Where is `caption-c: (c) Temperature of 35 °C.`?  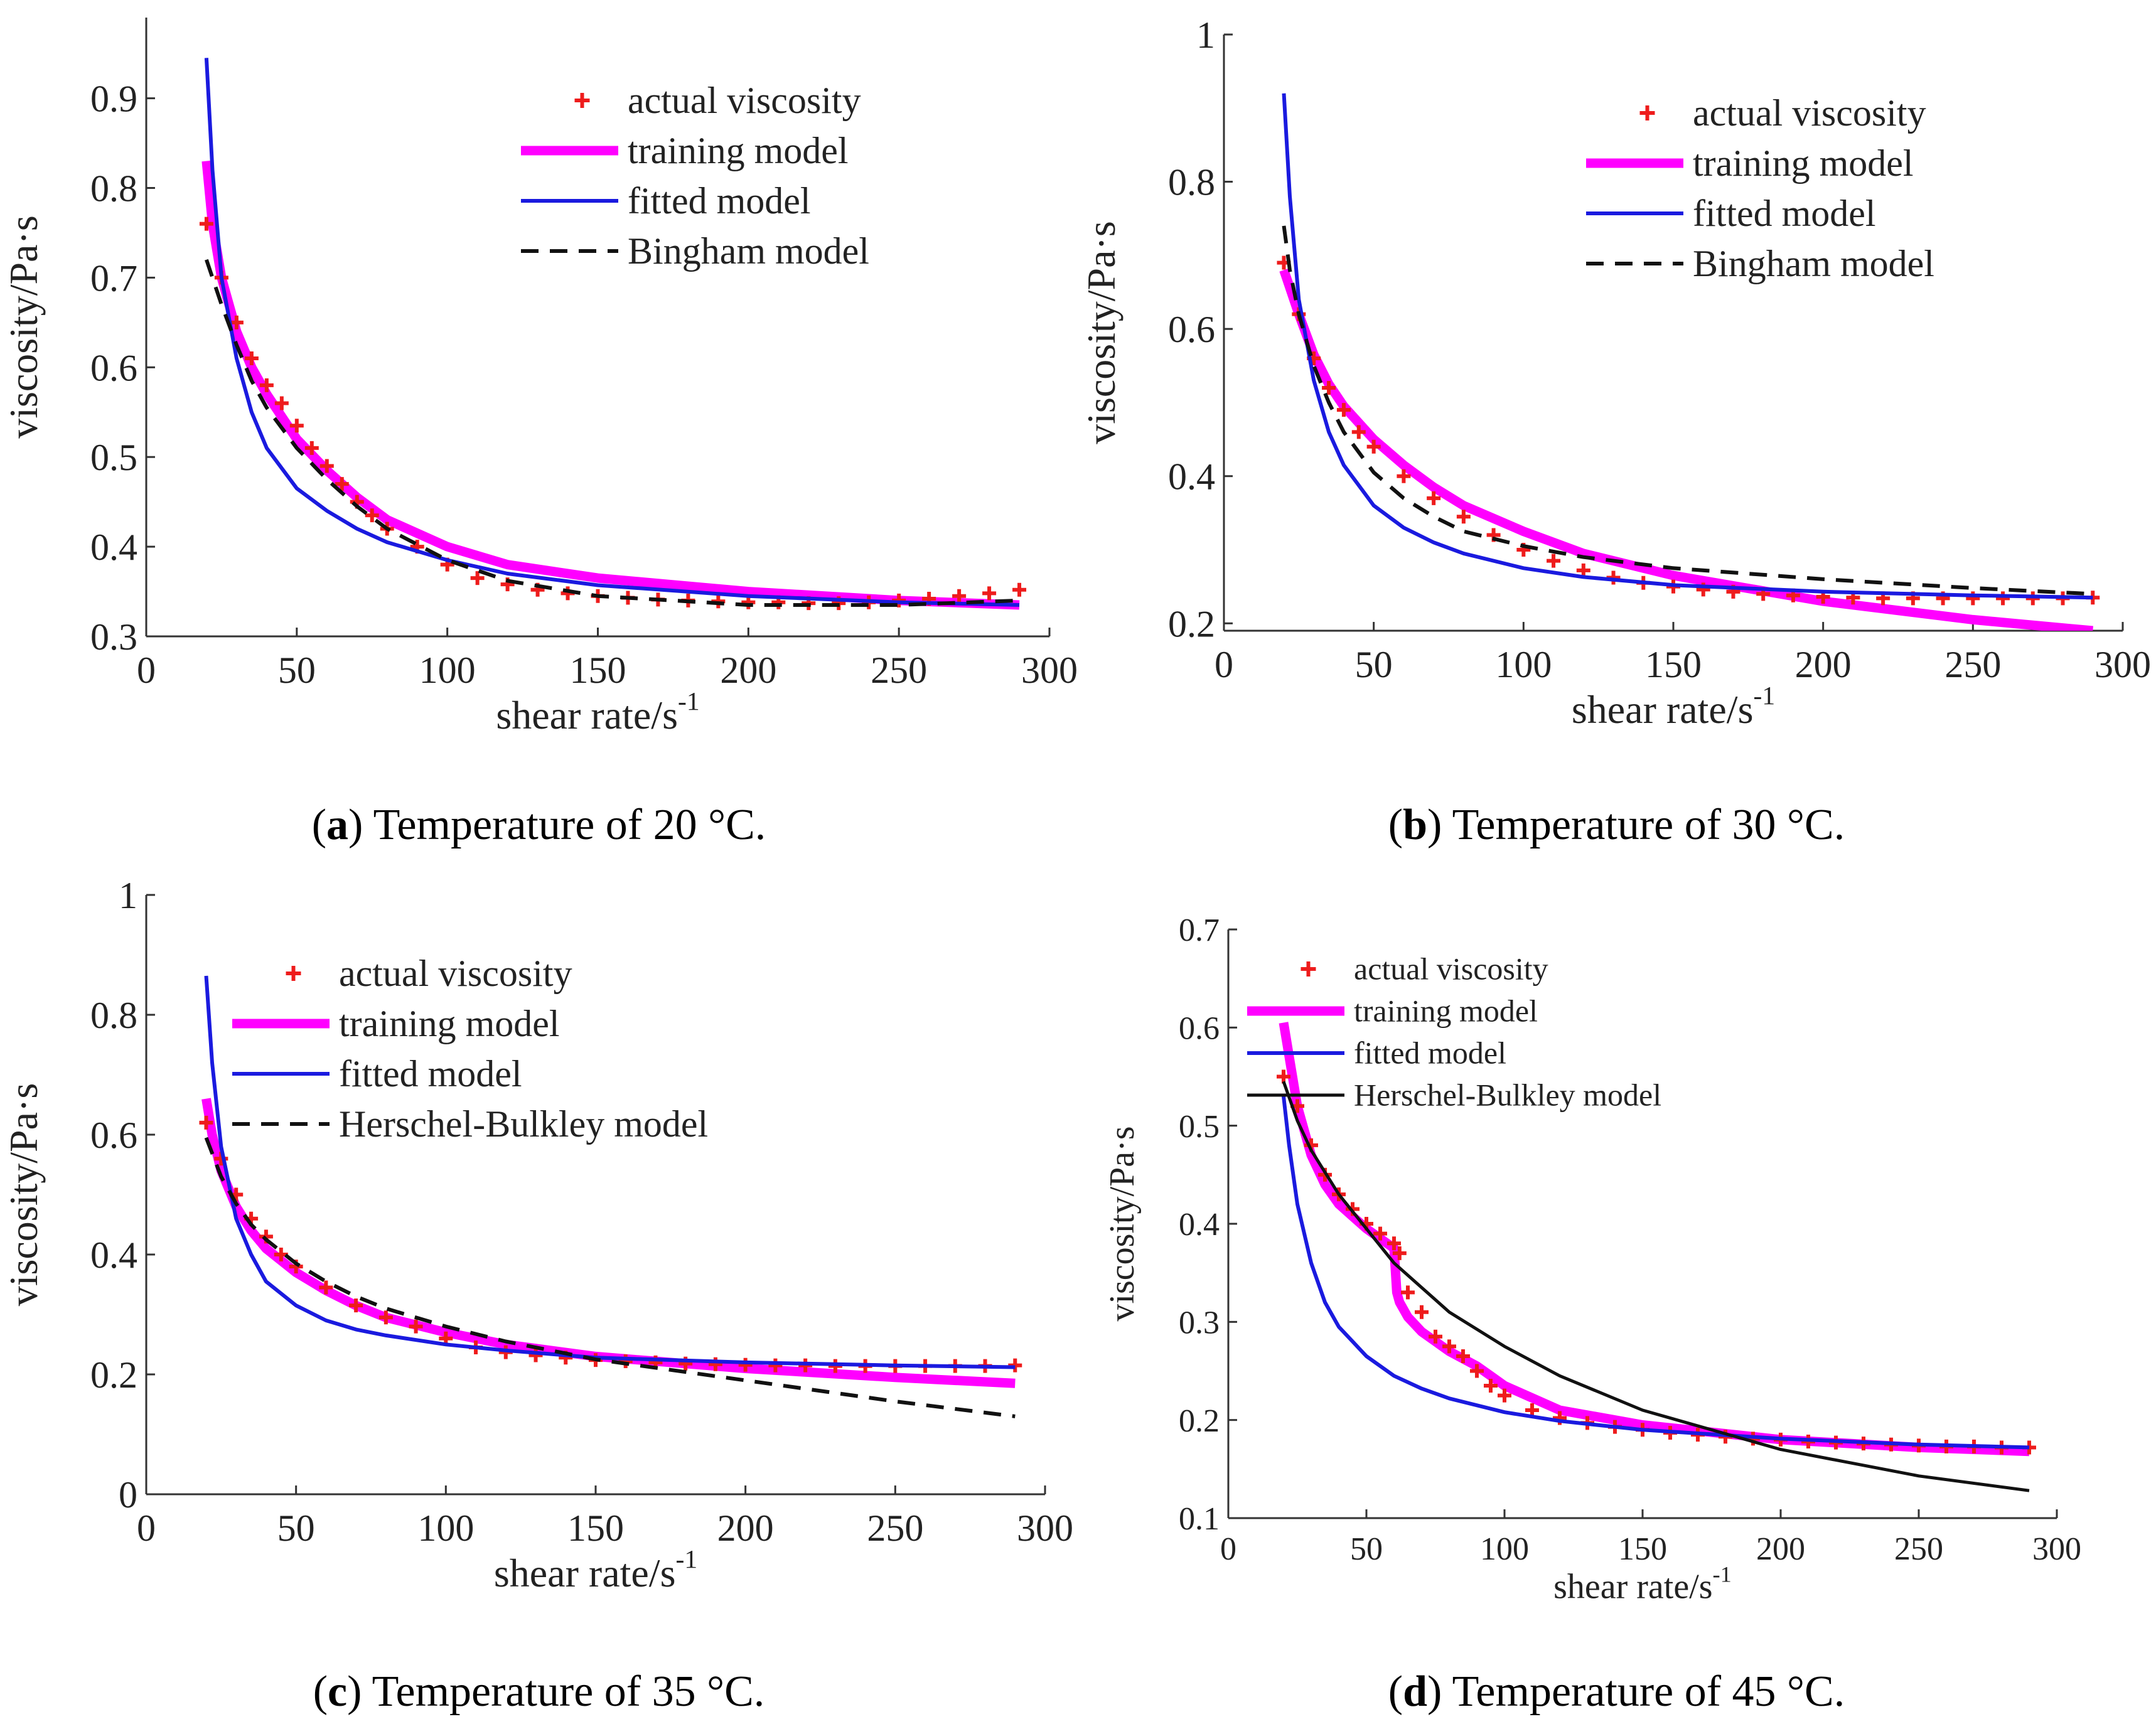 caption-c: (c) Temperature of 35 °C. is located at coordinates (539, 1691).